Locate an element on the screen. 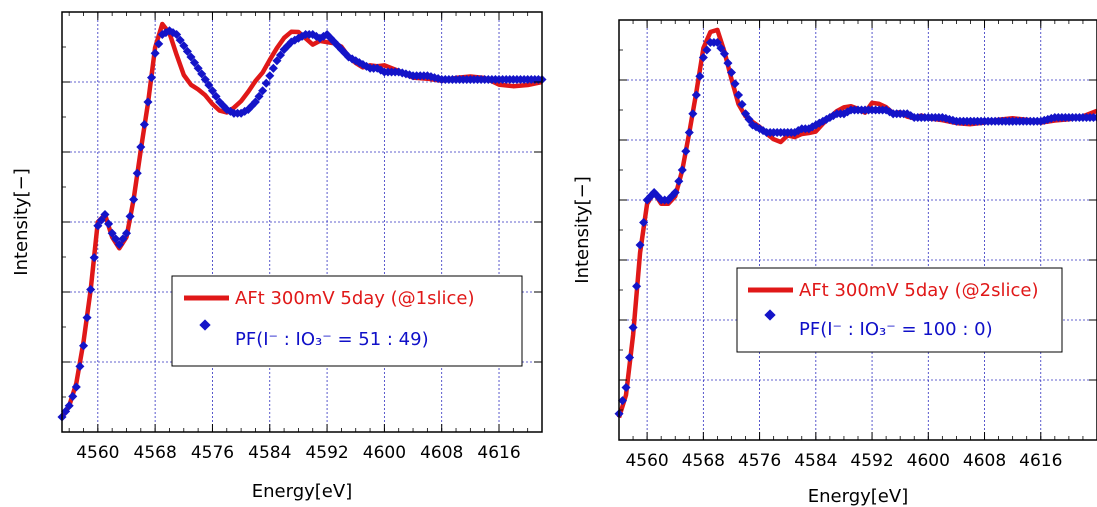 This screenshot has height=507, width=1097. chart-right-legend-marker-swatch is located at coordinates (770, 315).